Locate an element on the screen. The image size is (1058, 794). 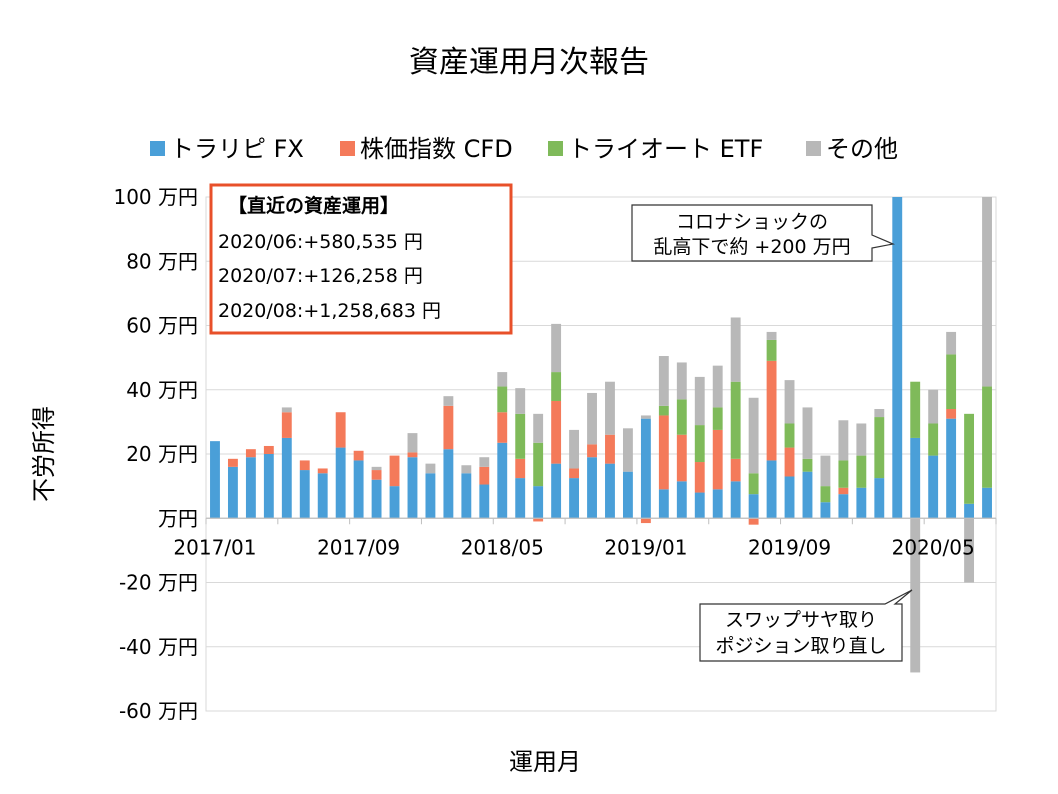
recent-result-line: 2020/08:+1,258,683 円 is located at coordinates (329, 311).